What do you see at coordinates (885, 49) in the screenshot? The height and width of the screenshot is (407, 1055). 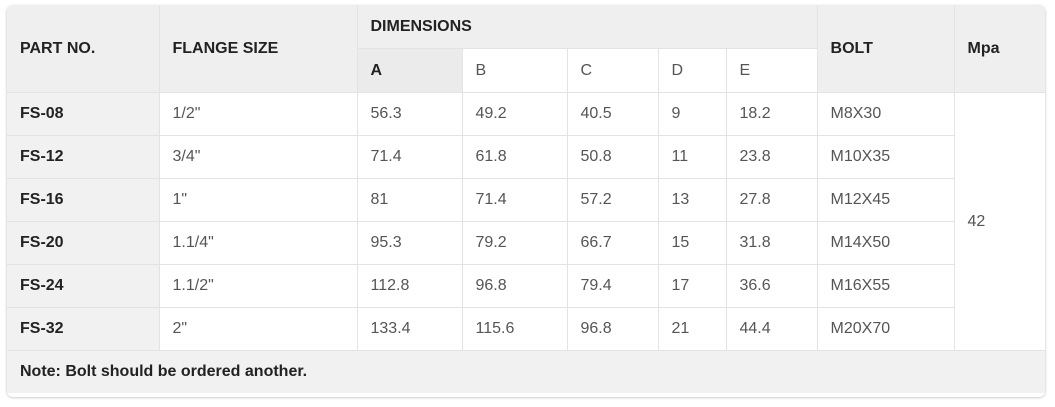 I see `header-bolt: BOLT` at bounding box center [885, 49].